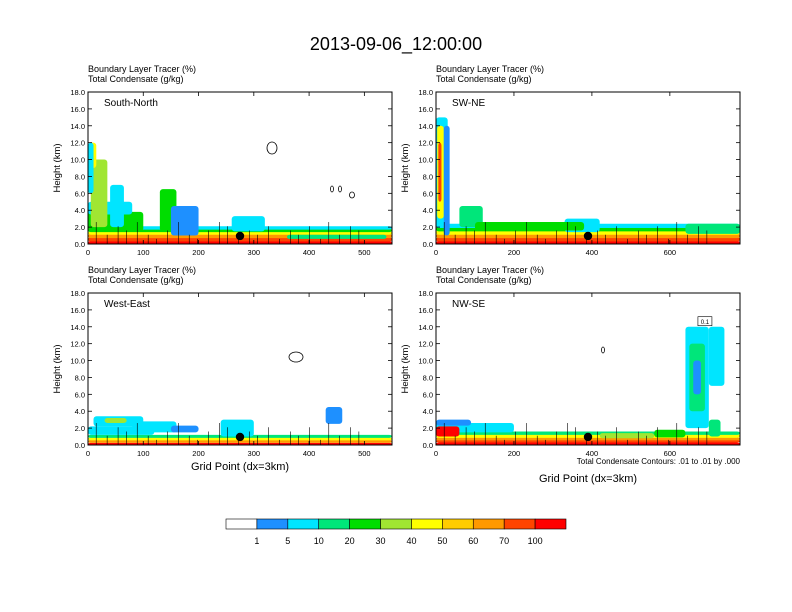 The image size is (792, 612). I want to click on colorbar-label: 60, so click(473, 541).